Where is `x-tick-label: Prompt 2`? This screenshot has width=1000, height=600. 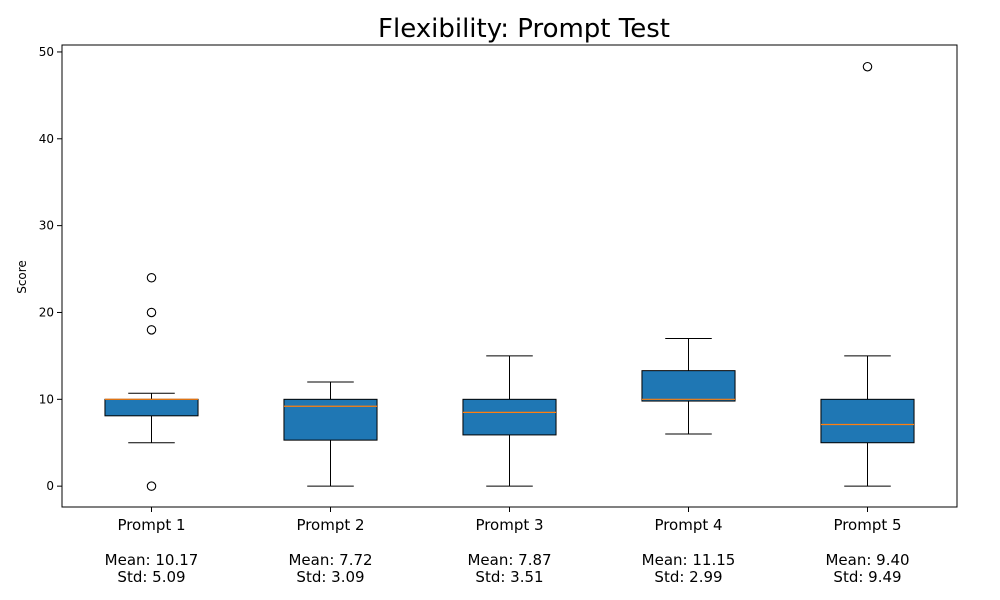
x-tick-label: Prompt 2 is located at coordinates (330, 525).